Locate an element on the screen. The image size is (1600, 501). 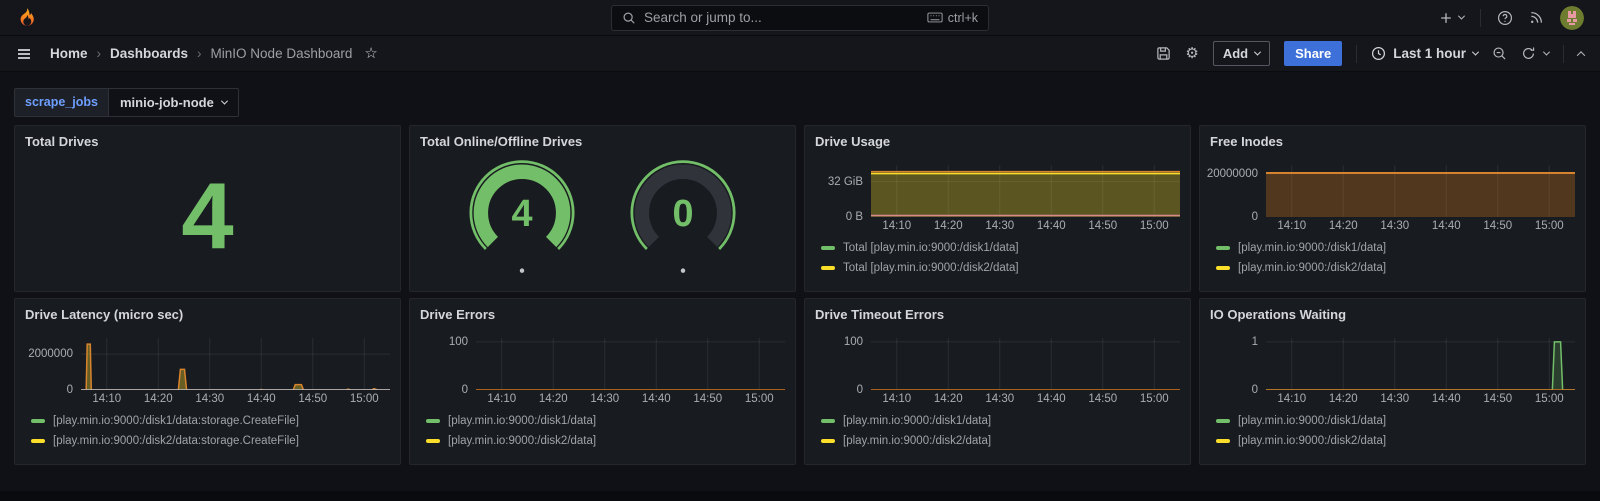
add-panel-button: Add is located at coordinates (1241, 53).